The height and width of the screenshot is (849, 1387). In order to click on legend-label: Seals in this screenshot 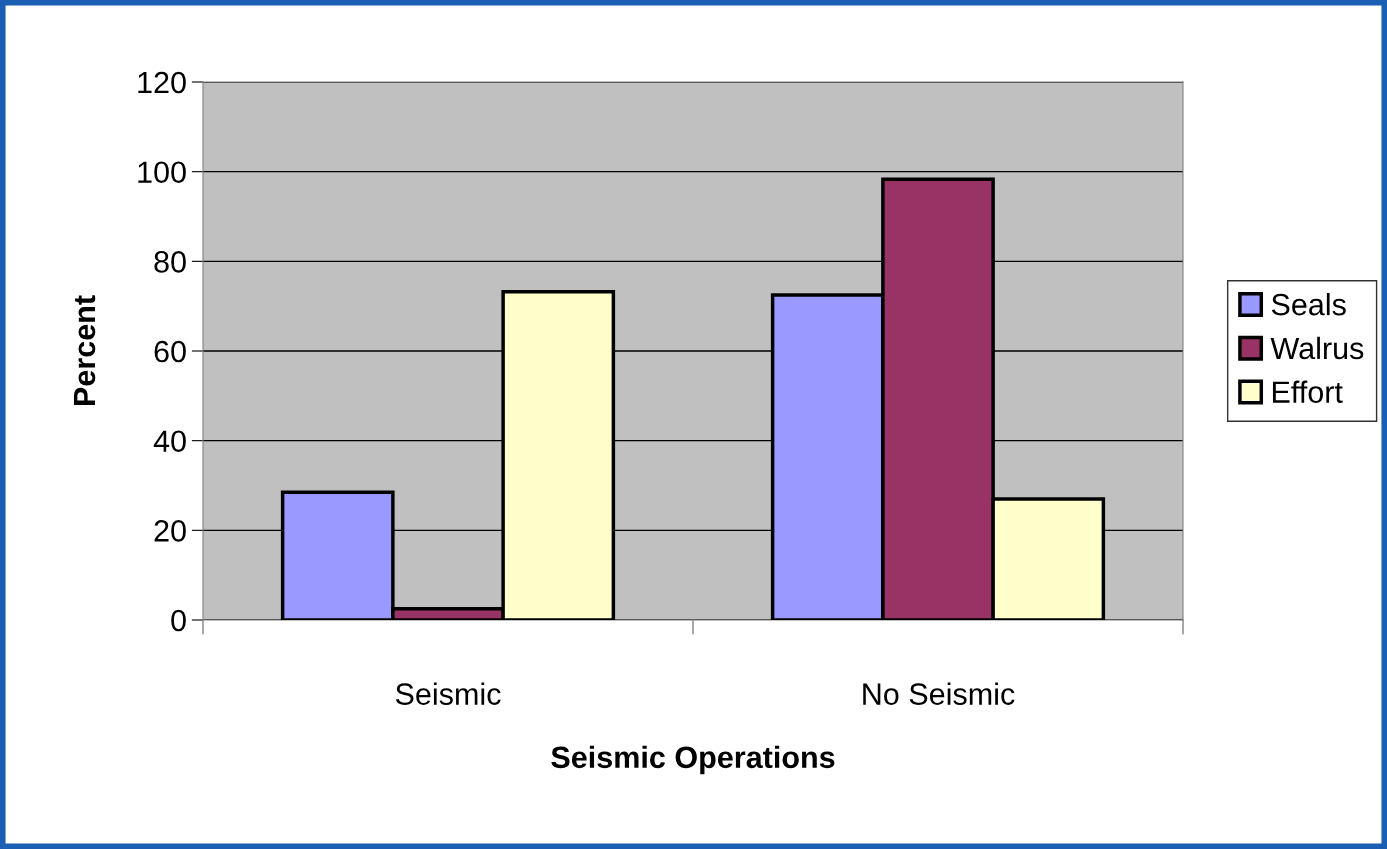, I will do `click(1308, 304)`.